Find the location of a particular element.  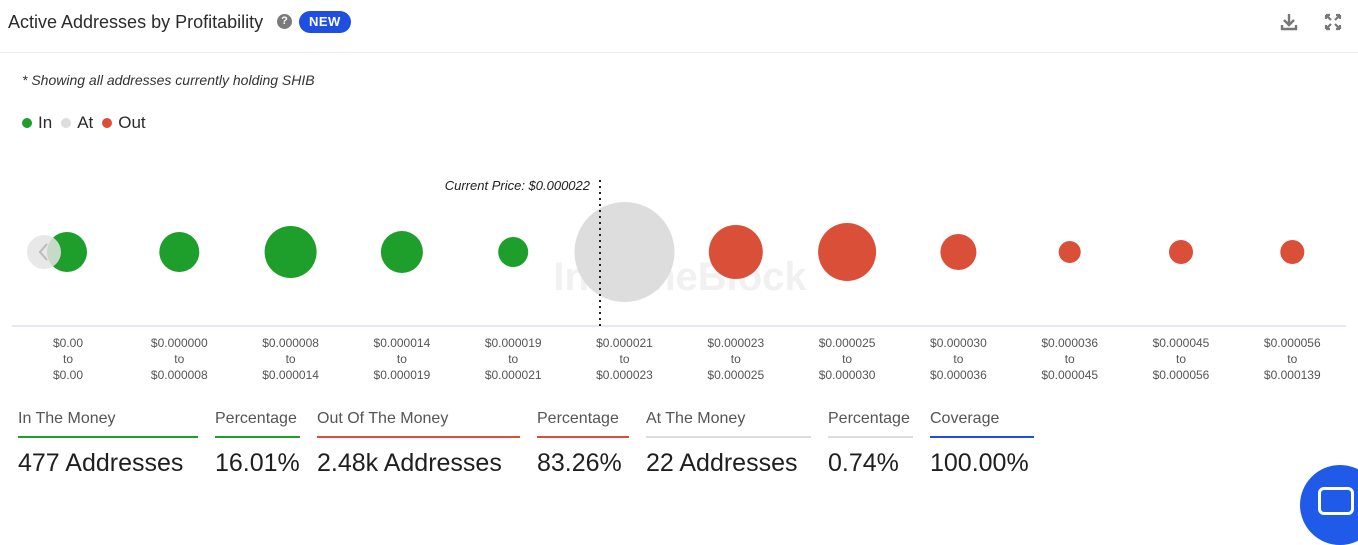

legend-dot-out is located at coordinates (107, 123).